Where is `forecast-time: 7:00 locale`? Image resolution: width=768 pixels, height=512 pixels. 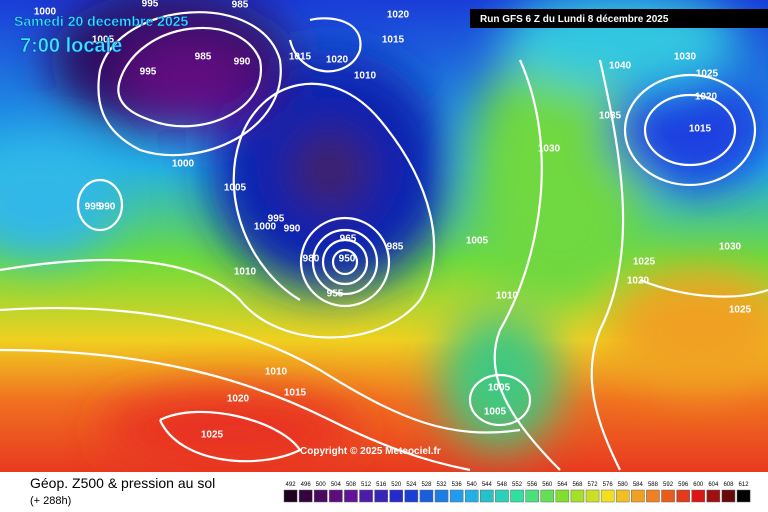
forecast-time: 7:00 locale is located at coordinates (71, 46).